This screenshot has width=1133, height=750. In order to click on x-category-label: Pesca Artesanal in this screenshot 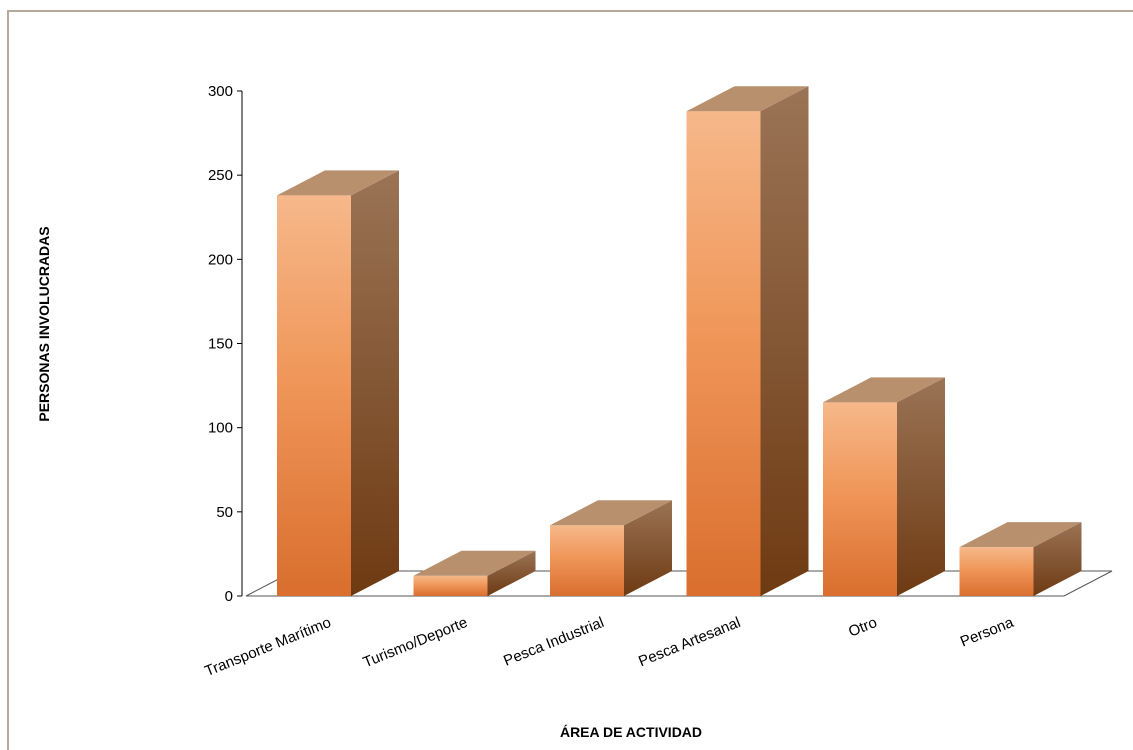, I will do `click(689, 642)`.